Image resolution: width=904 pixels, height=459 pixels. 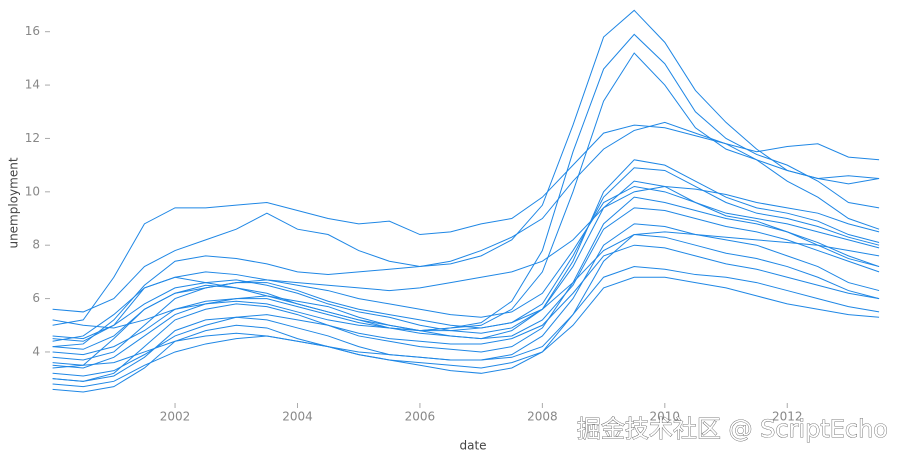 What do you see at coordinates (665, 417) in the screenshot?
I see `x-tick-label: 2010` at bounding box center [665, 417].